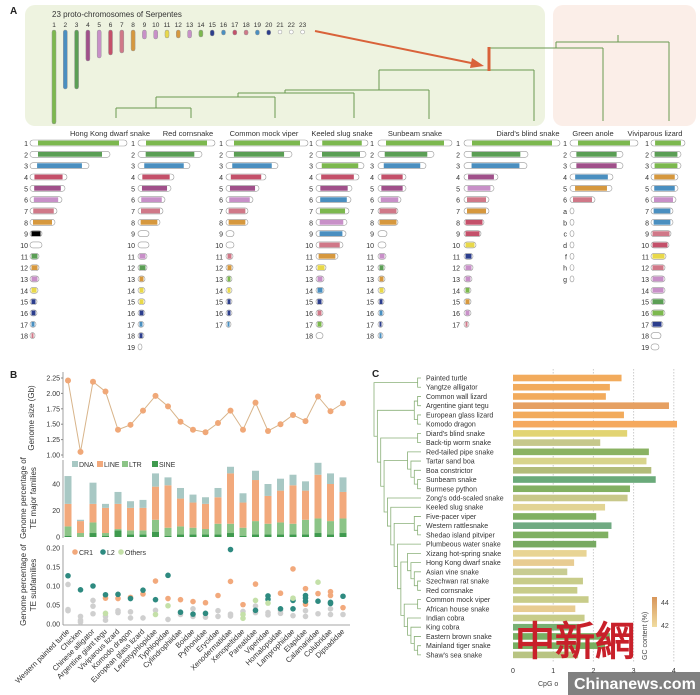  What do you see at coordinates (167, 25) in the screenshot?
I see `proto-number: 11` at bounding box center [167, 25].